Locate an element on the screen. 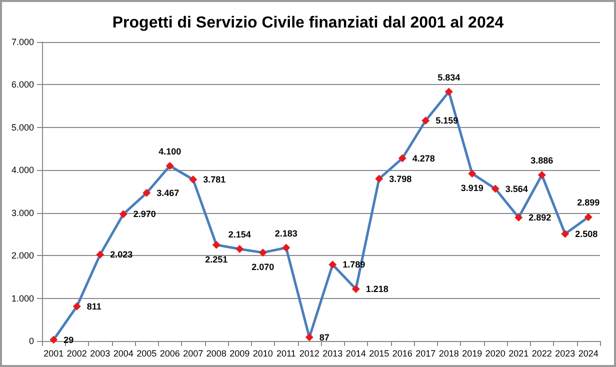 The width and height of the screenshot is (616, 367). y-tick-label: 5.000 is located at coordinates (22, 127).